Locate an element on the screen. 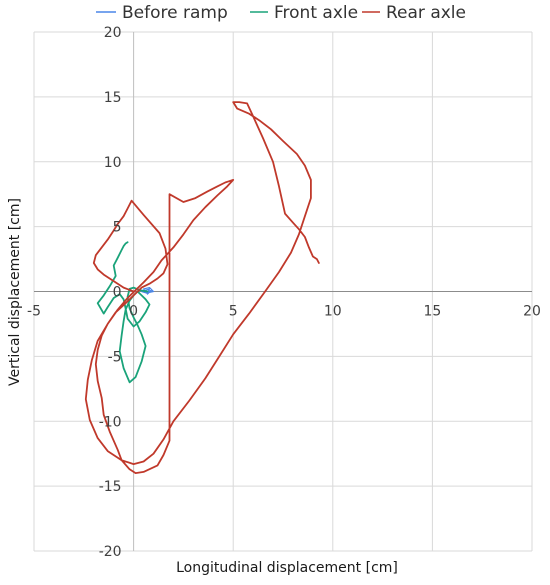  series-front-axle is located at coordinates (123, 312).